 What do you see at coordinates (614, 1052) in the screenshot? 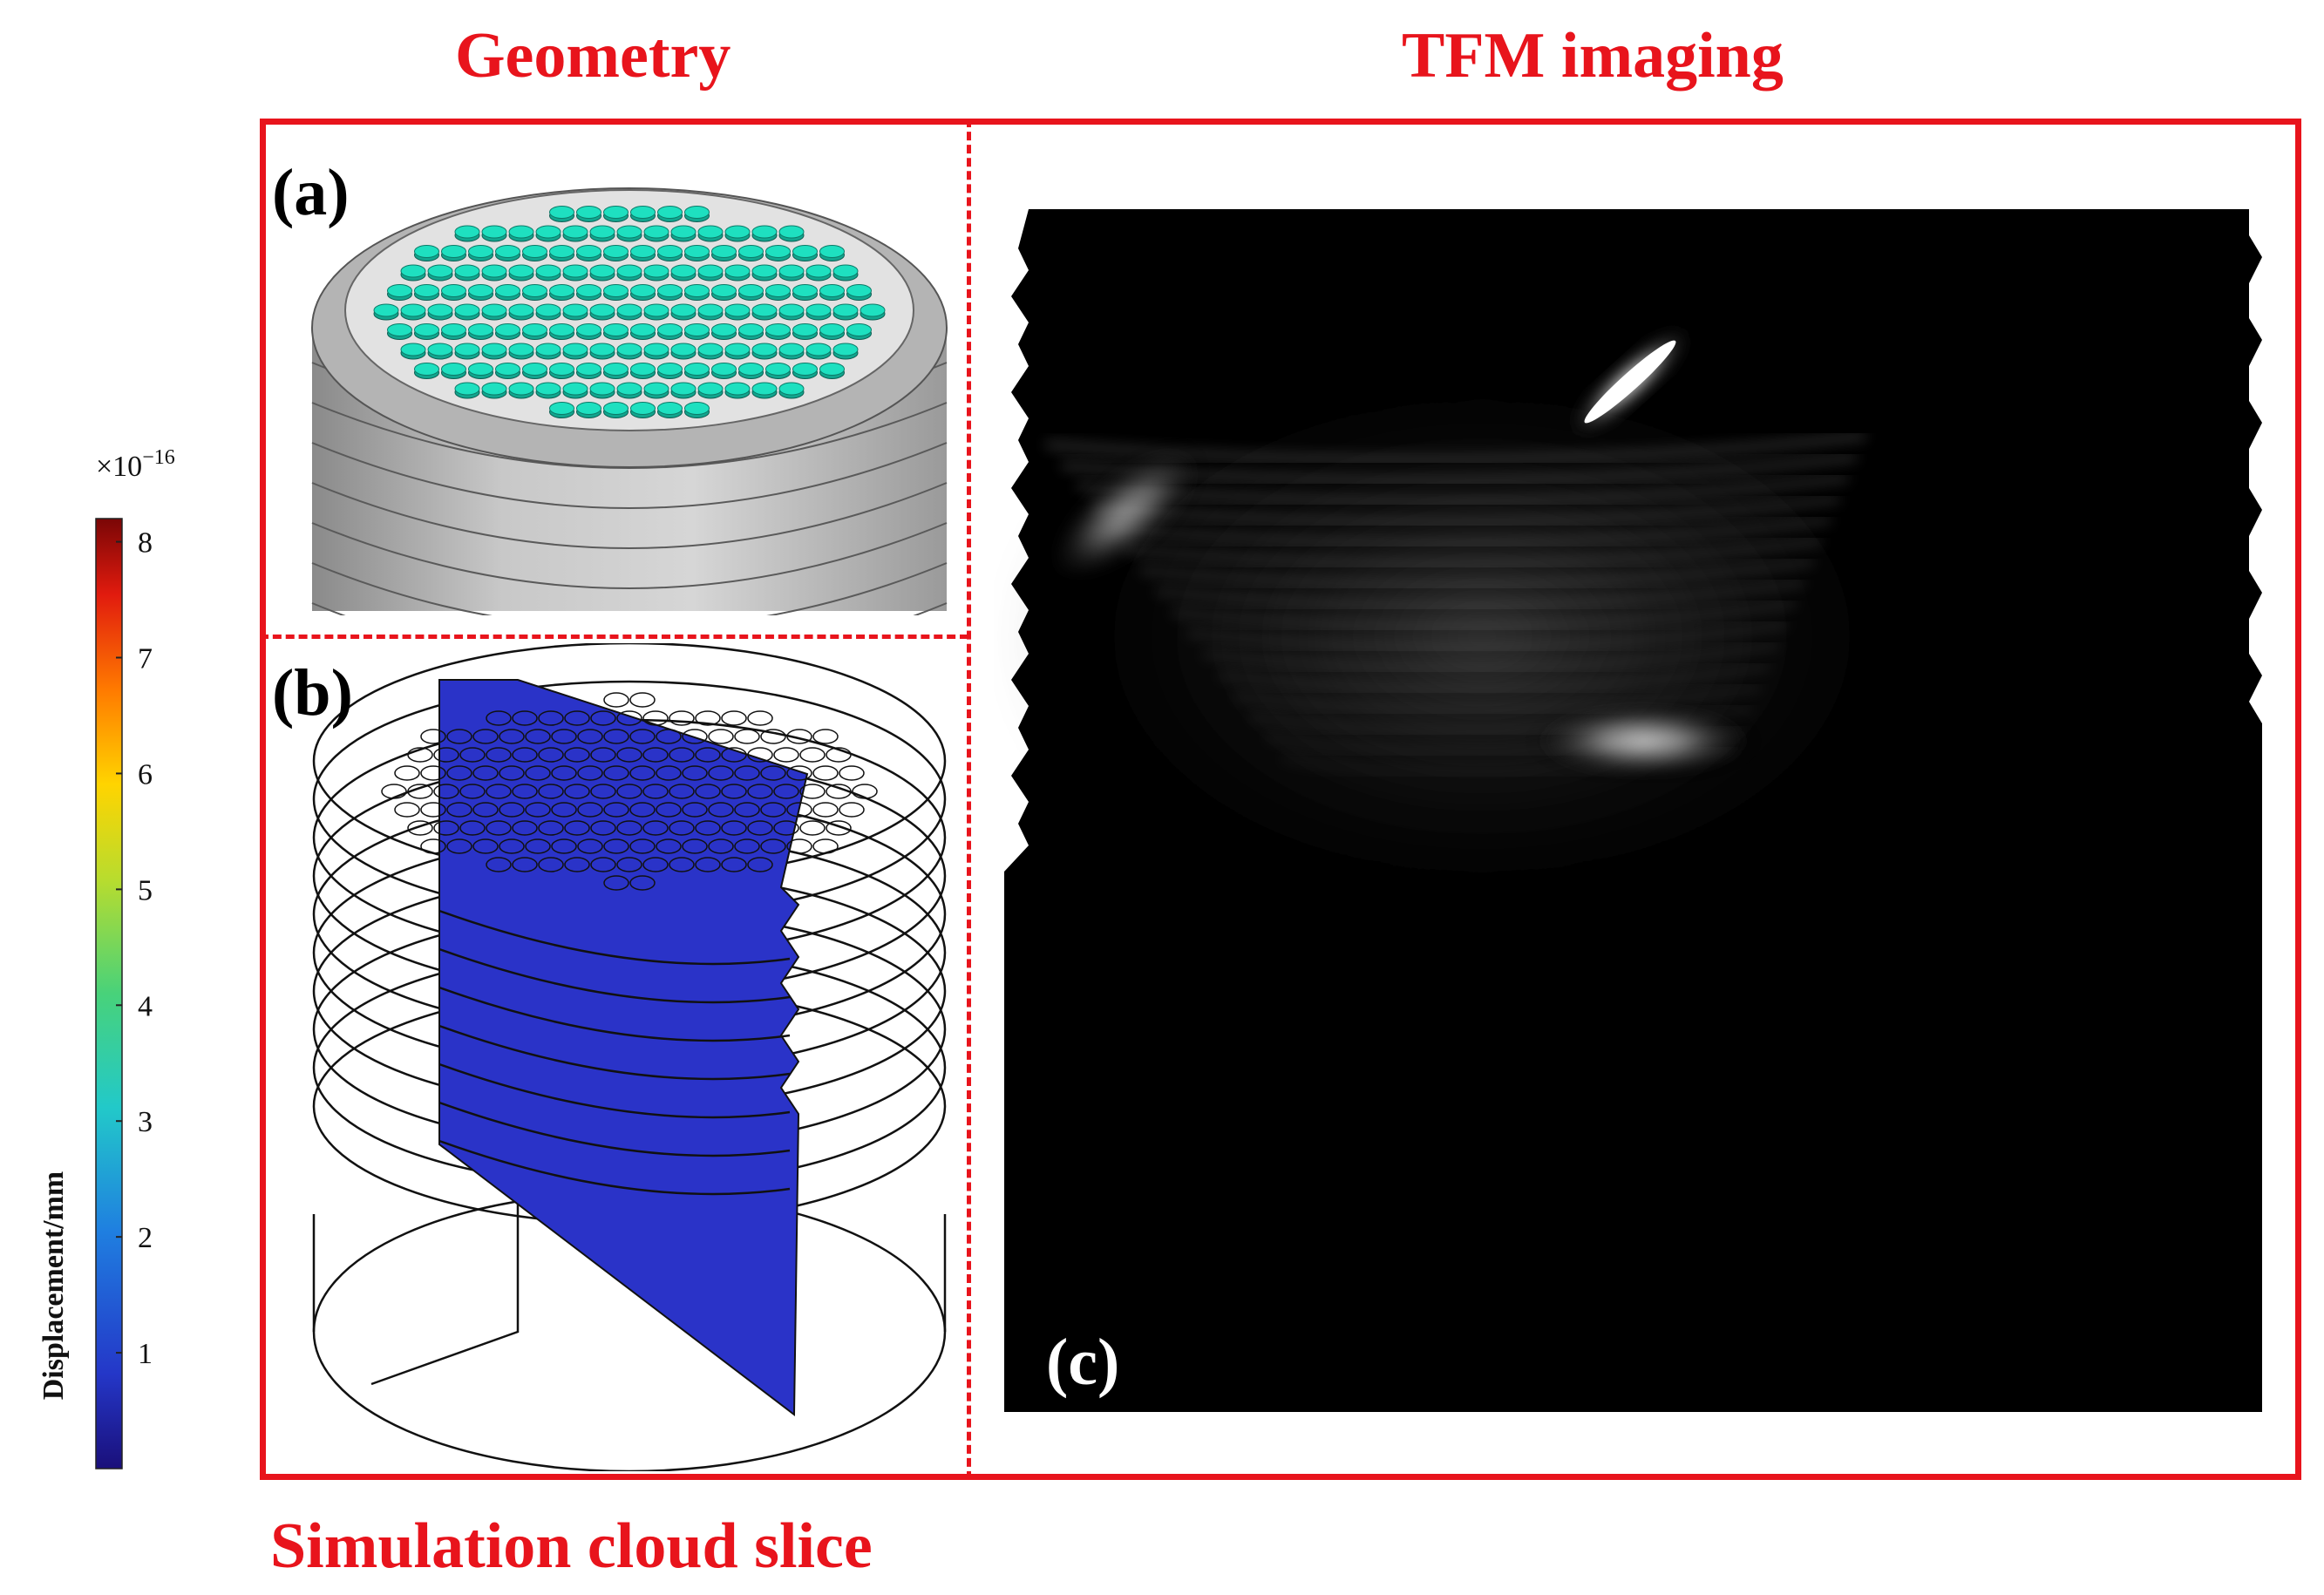
I see `slice-ring-edges` at bounding box center [614, 1052].